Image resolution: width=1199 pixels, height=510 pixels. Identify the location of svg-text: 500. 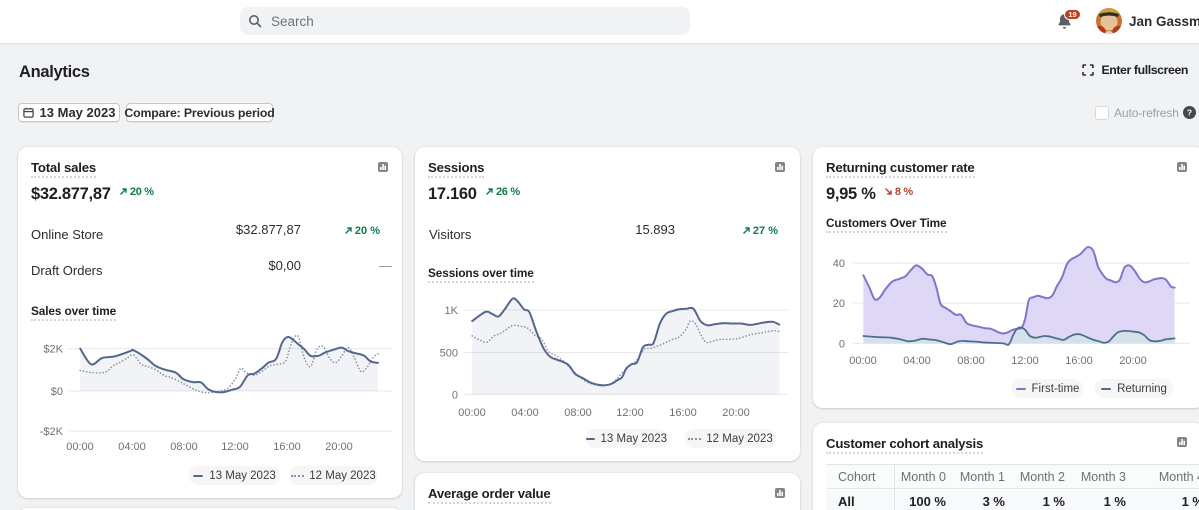
(449, 354).